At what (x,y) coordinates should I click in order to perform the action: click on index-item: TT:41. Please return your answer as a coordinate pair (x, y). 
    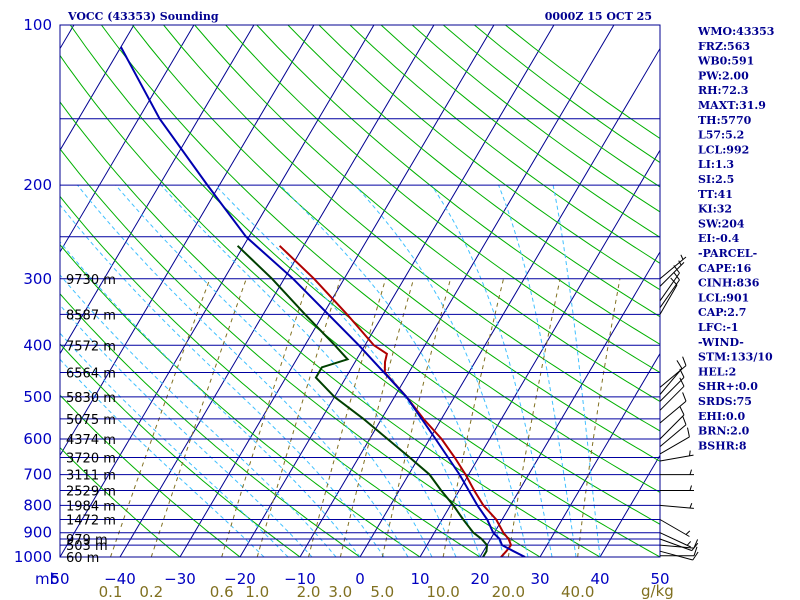
    Looking at the image, I should click on (715, 194).